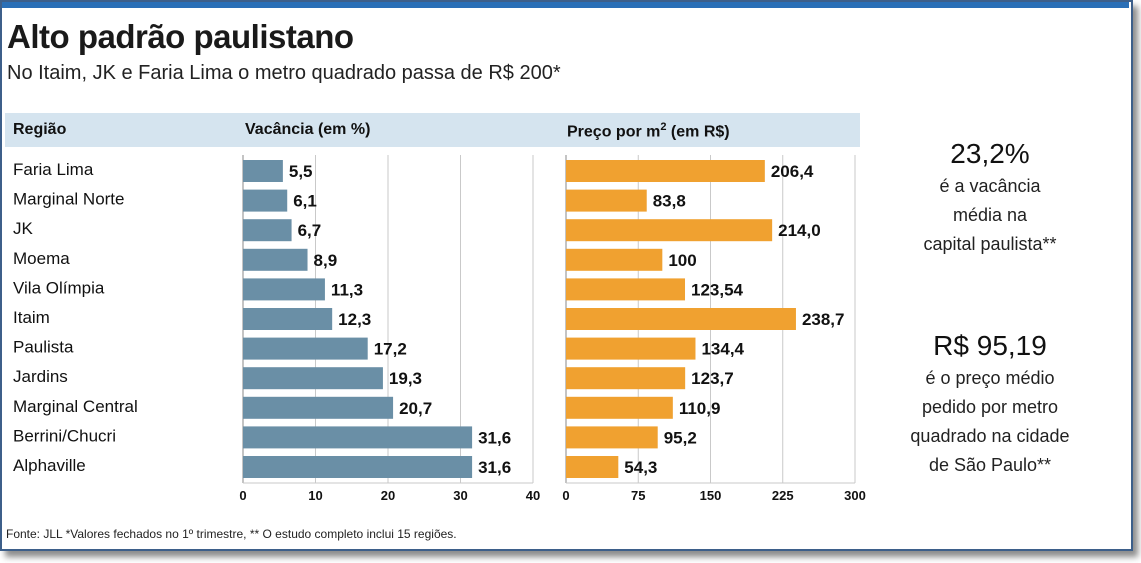  Describe the element at coordinates (41, 258) in the screenshot. I see `category-label: Moema` at that location.